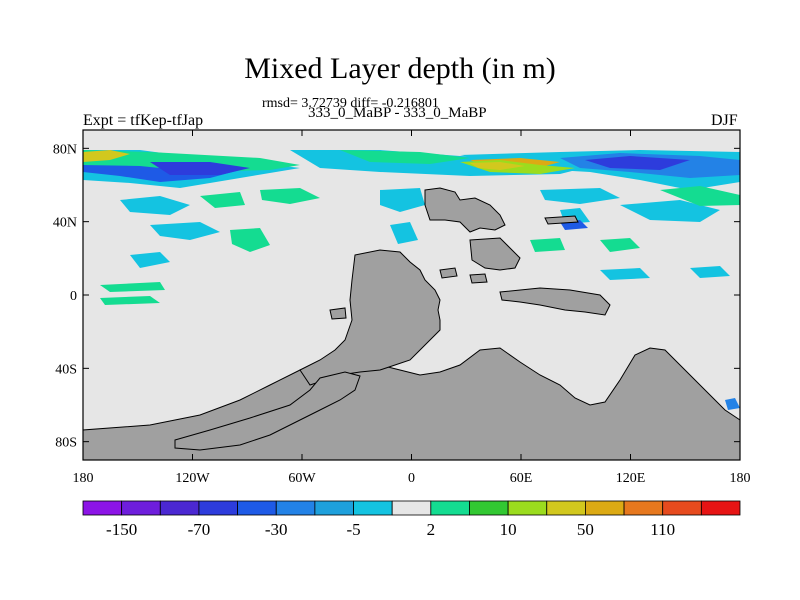 The height and width of the screenshot is (600, 800). What do you see at coordinates (497, 166) in the screenshot?
I see `contour-blob-yellow-east2` at bounding box center [497, 166].